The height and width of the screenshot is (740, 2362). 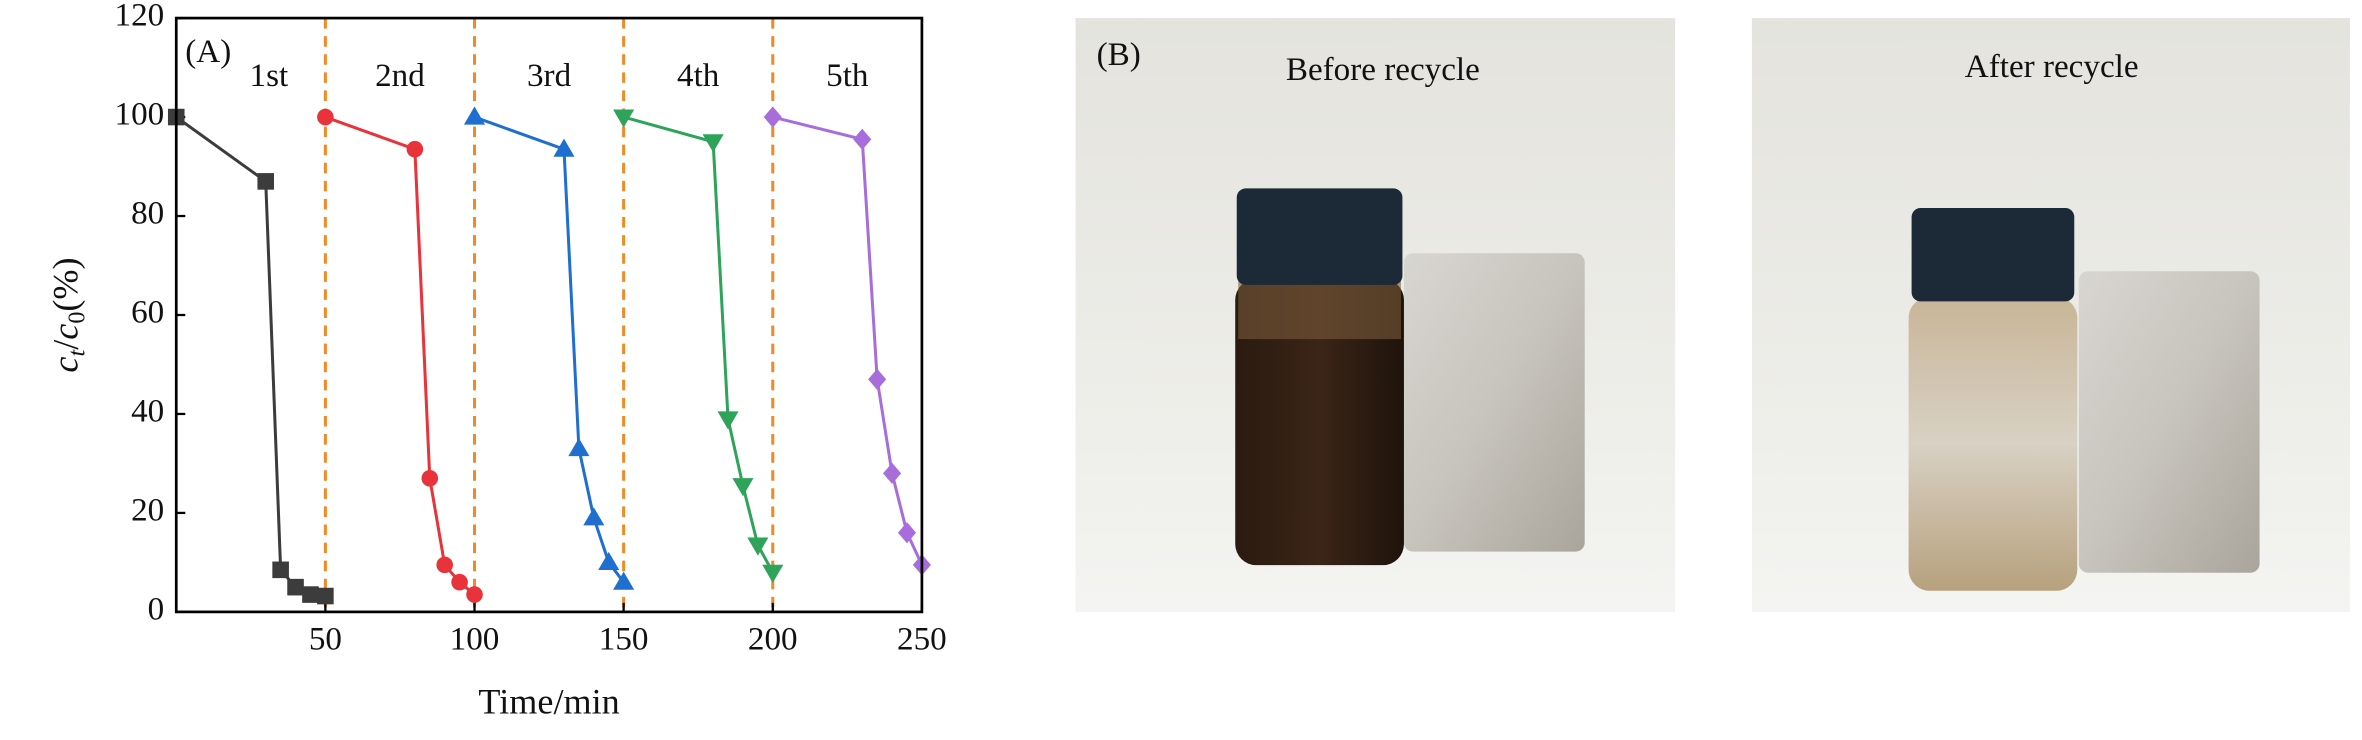 What do you see at coordinates (1383, 69) in the screenshot?
I see `photo-caption: Before recycle` at bounding box center [1383, 69].